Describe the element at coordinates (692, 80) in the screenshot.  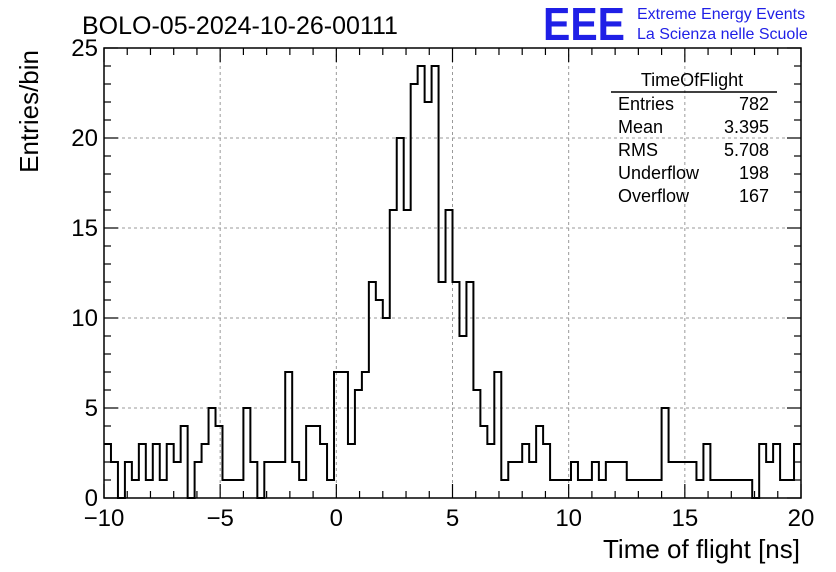
I see `stats-title: TimeOfFlight` at that location.